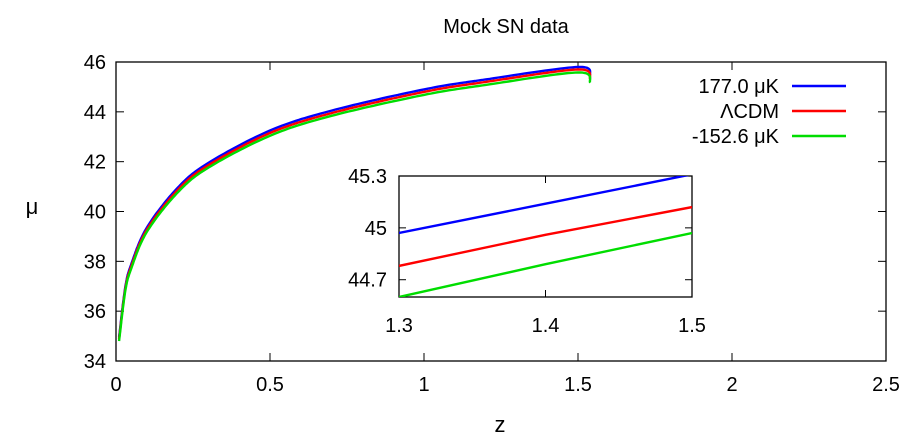  Describe the element at coordinates (399, 326) in the screenshot. I see `inset-x-tick-label: 1.3` at that location.